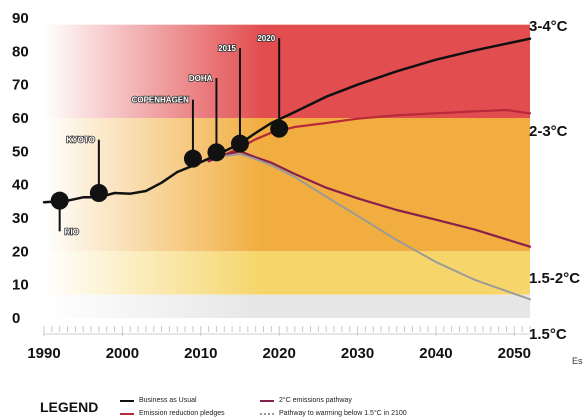  I want to click on legend-label: Business as Usual, so click(168, 400).